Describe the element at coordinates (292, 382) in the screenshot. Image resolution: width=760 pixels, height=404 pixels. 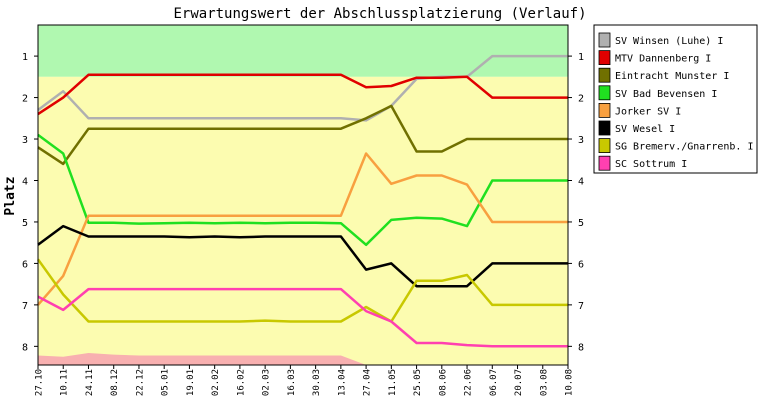
I see `x-tick-label: 16.03` at that location.